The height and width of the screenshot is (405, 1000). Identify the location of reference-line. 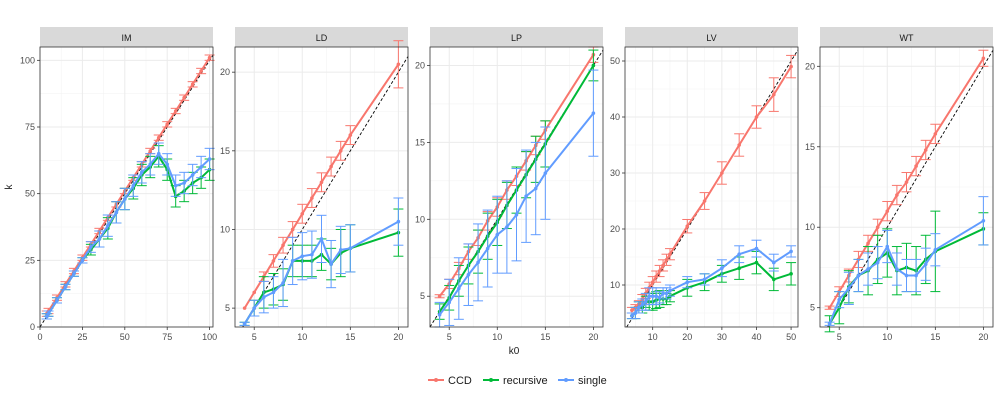
(910, 188).